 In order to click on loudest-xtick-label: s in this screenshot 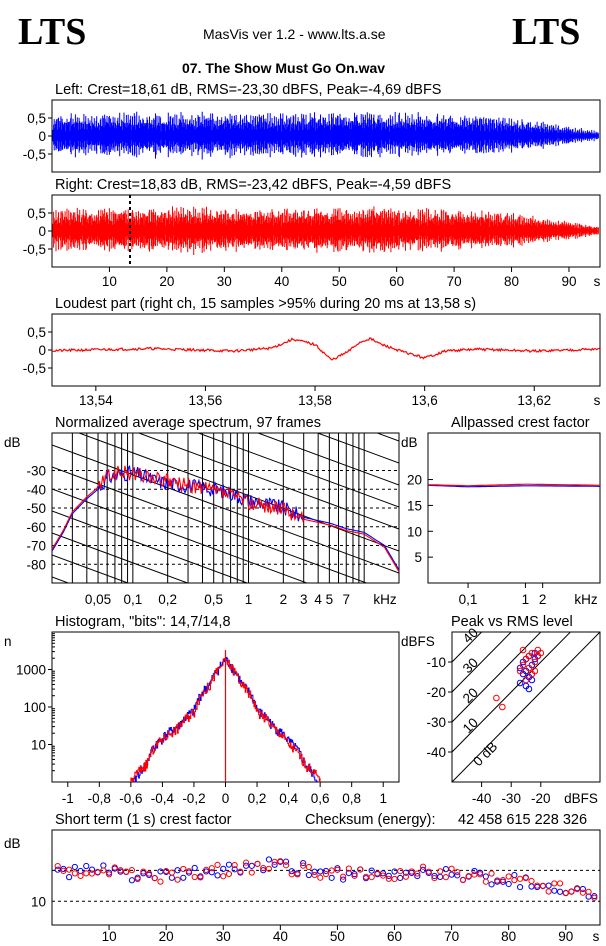, I will do `click(597, 400)`.